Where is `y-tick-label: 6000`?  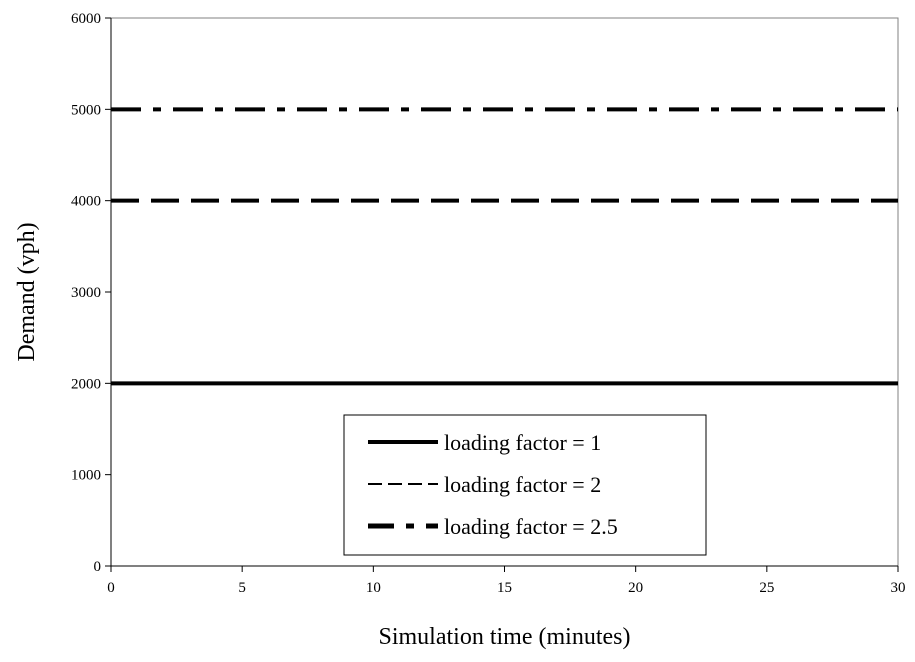 y-tick-label: 6000 is located at coordinates (86, 19).